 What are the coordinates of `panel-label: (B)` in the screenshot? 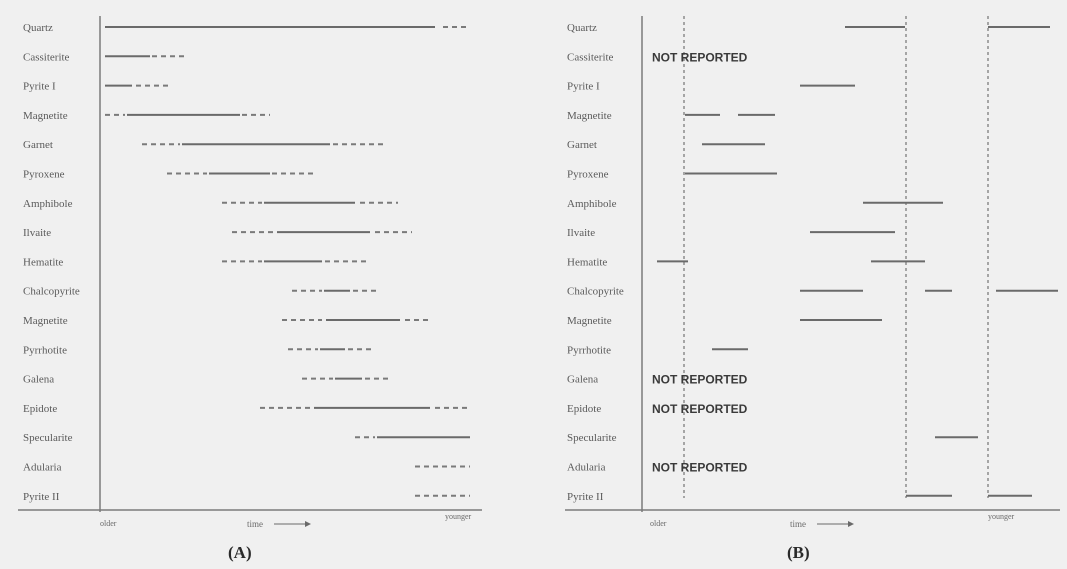 It's located at (798, 552).